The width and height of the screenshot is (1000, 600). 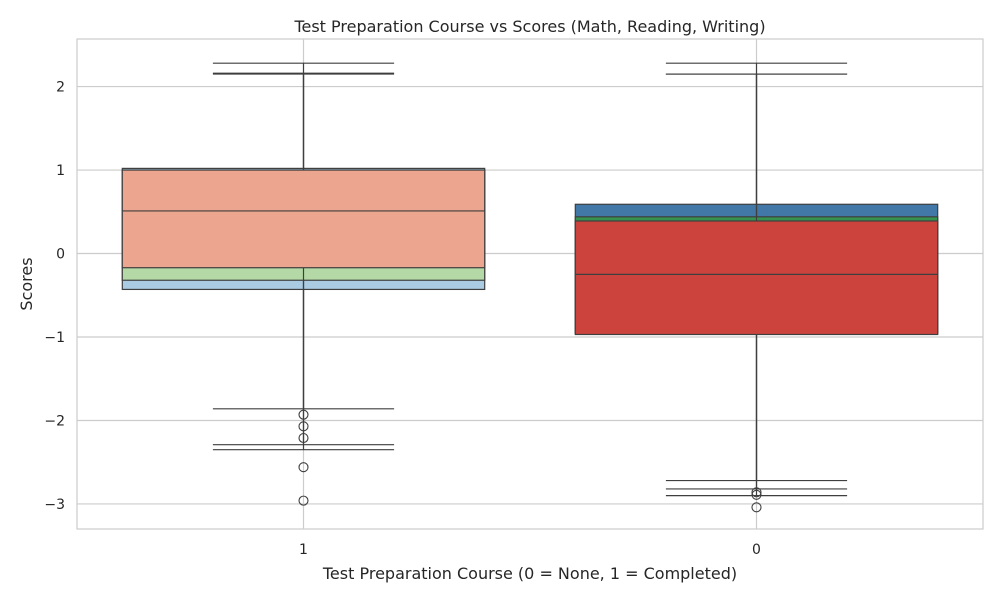 I want to click on y-tick-labels: 2 1 0 −1 −2 −3, so click(x=54, y=296).